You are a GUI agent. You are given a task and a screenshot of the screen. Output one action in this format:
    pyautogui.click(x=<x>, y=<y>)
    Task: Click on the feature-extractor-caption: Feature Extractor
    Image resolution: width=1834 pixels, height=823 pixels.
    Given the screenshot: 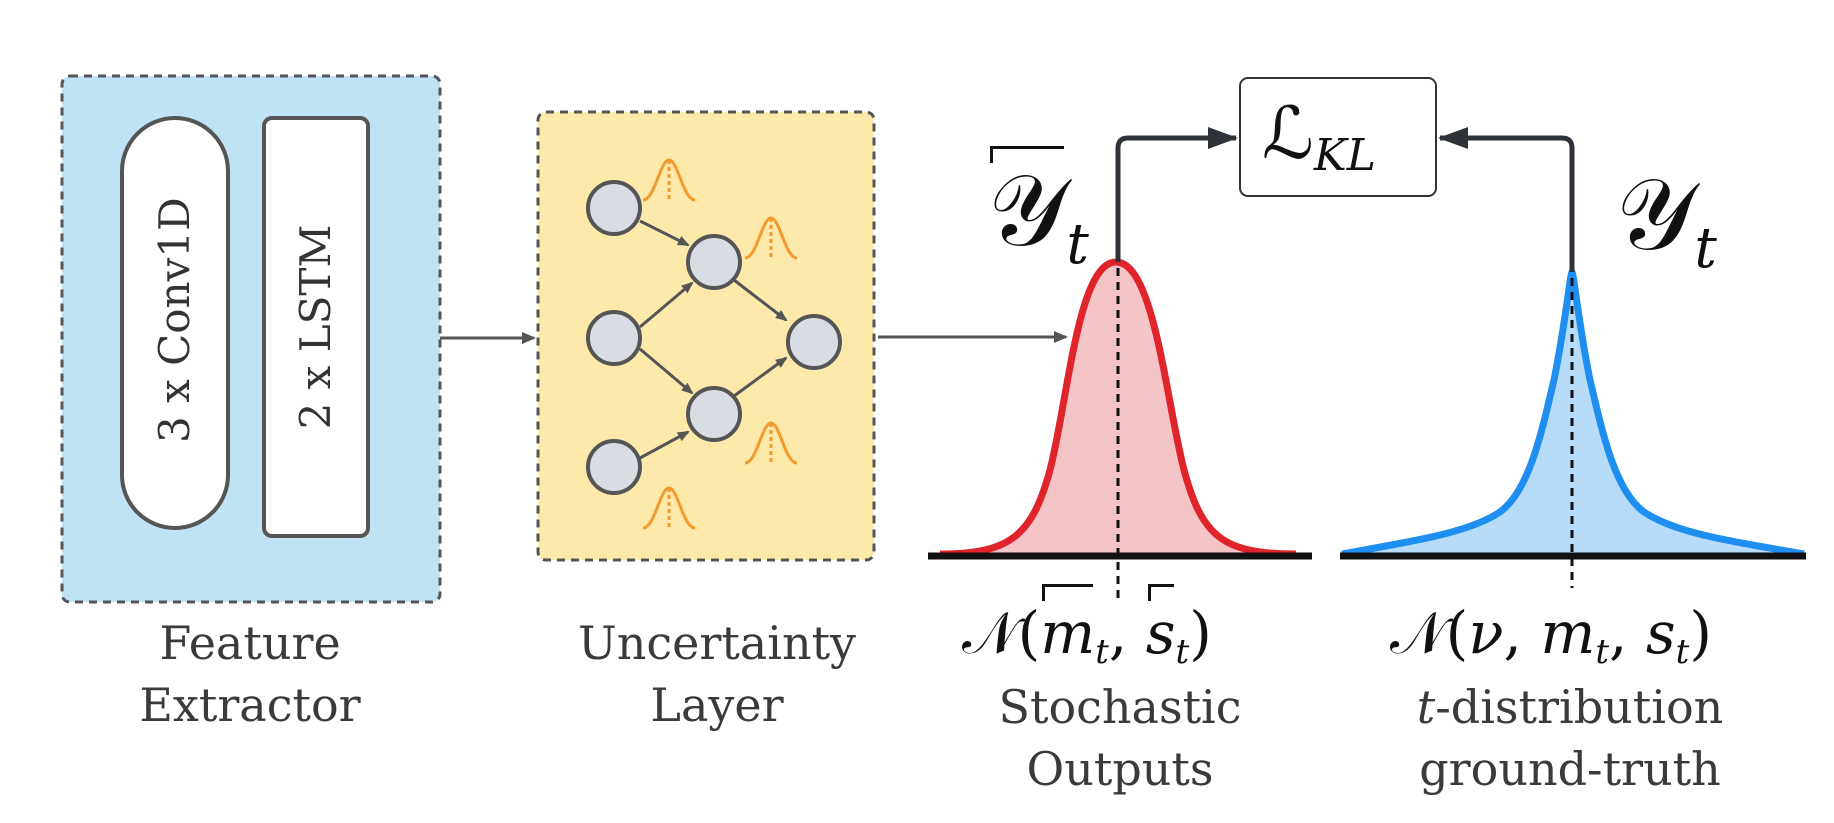 What is the action you would take?
    pyautogui.click(x=250, y=674)
    